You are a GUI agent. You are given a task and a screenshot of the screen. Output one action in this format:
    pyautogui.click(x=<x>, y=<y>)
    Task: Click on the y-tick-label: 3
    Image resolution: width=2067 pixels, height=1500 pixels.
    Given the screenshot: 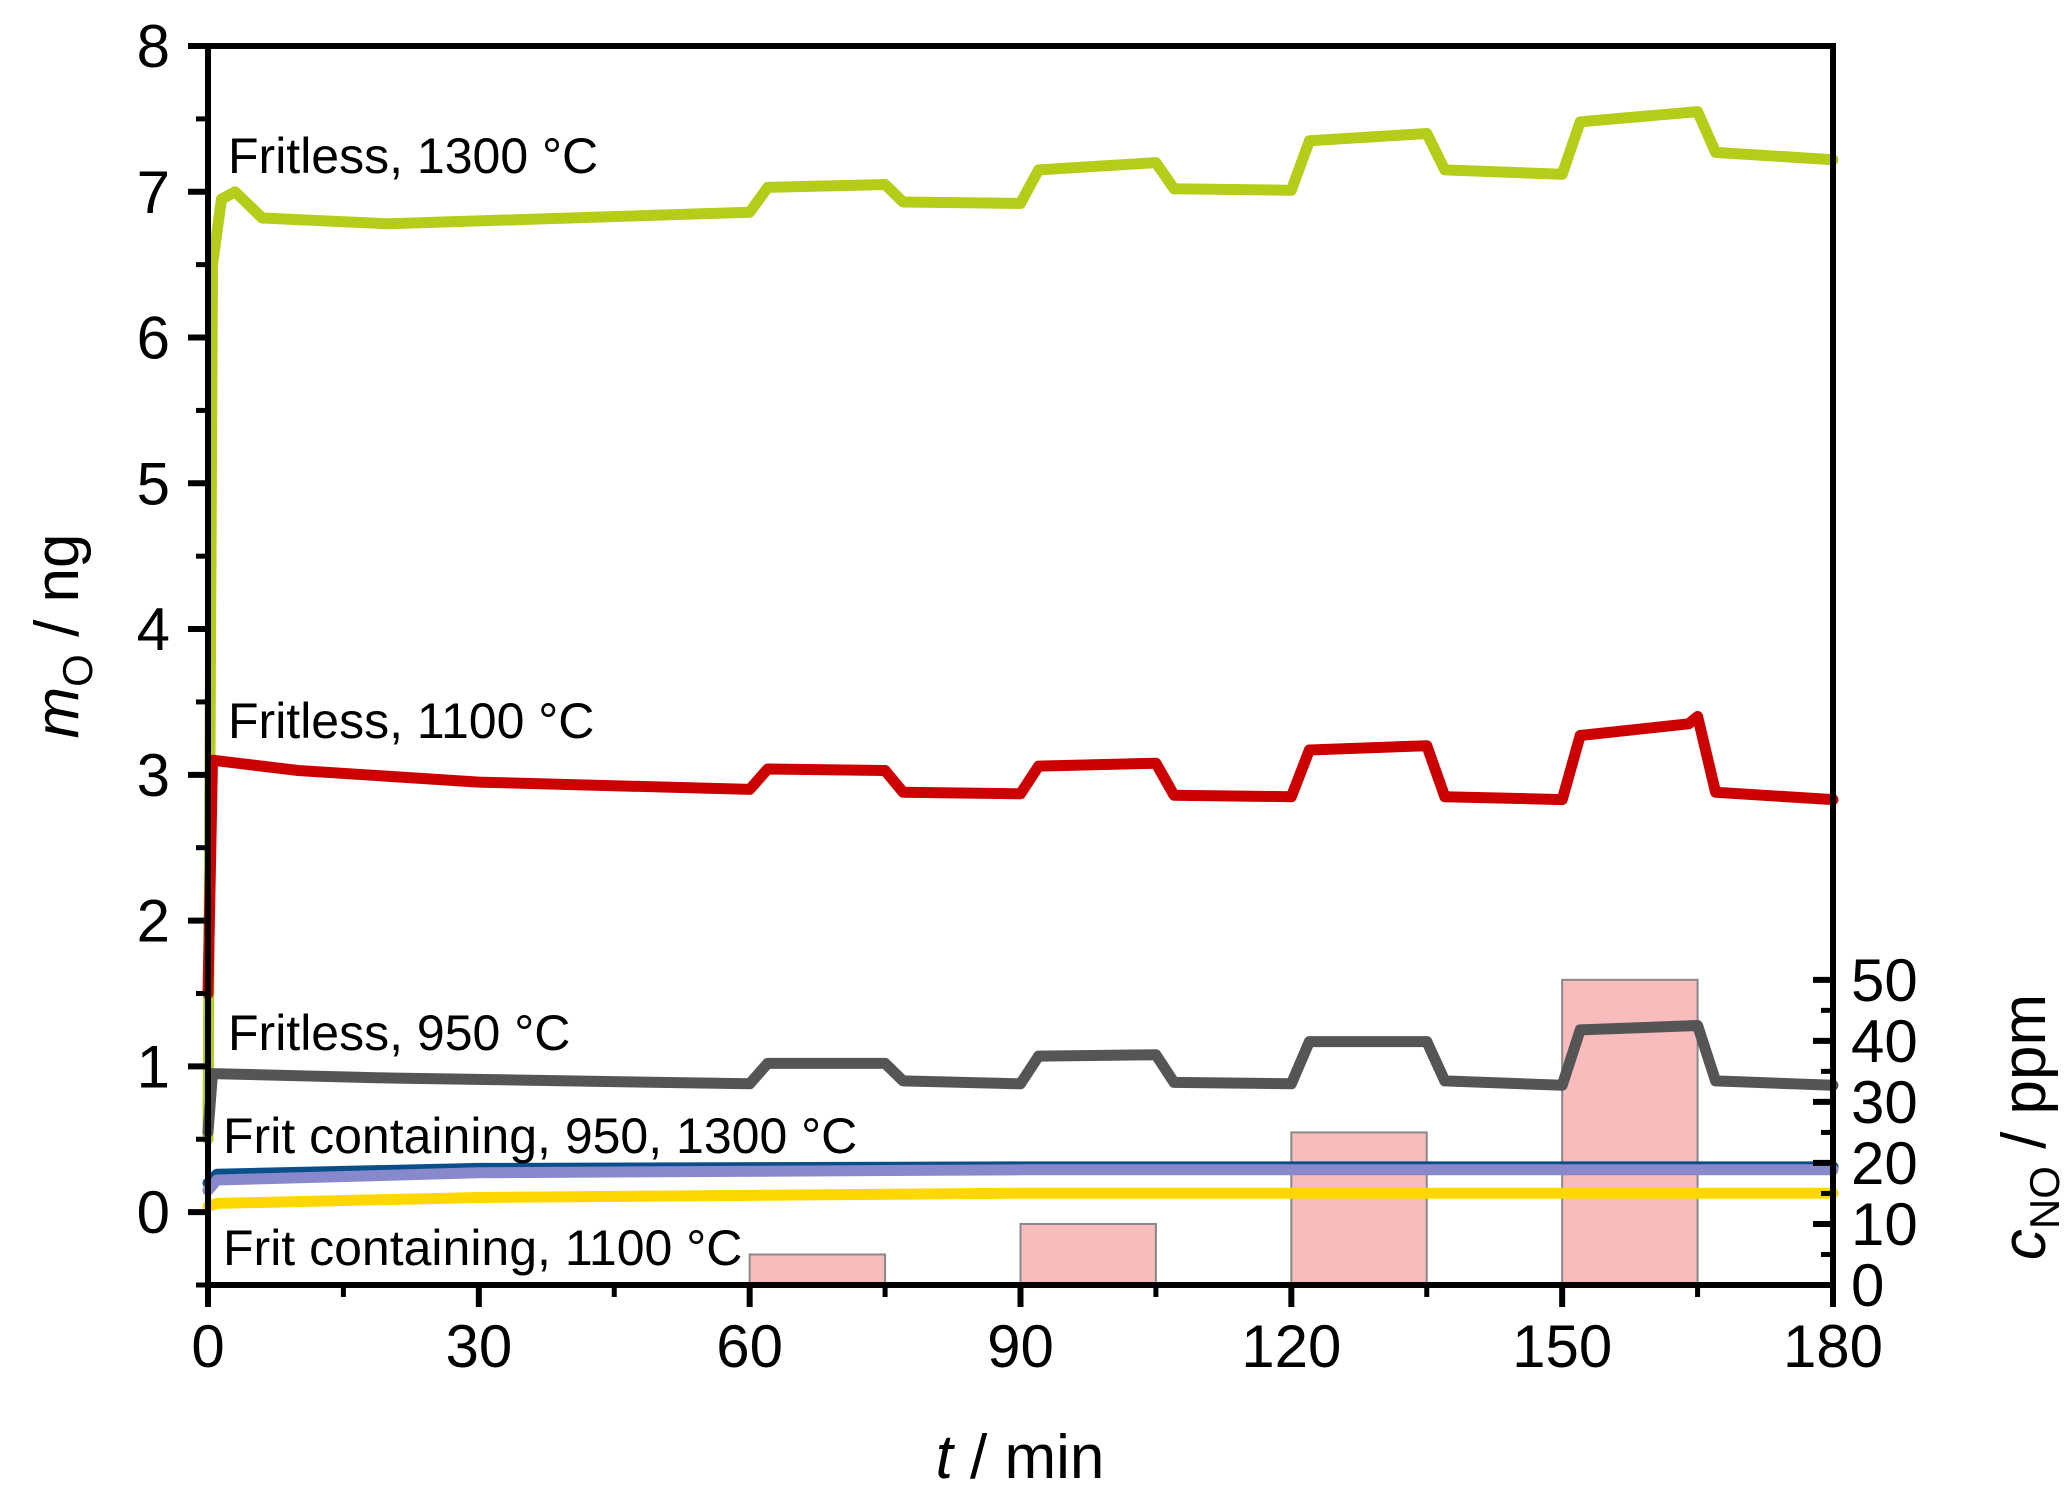 What is the action you would take?
    pyautogui.click(x=153, y=775)
    